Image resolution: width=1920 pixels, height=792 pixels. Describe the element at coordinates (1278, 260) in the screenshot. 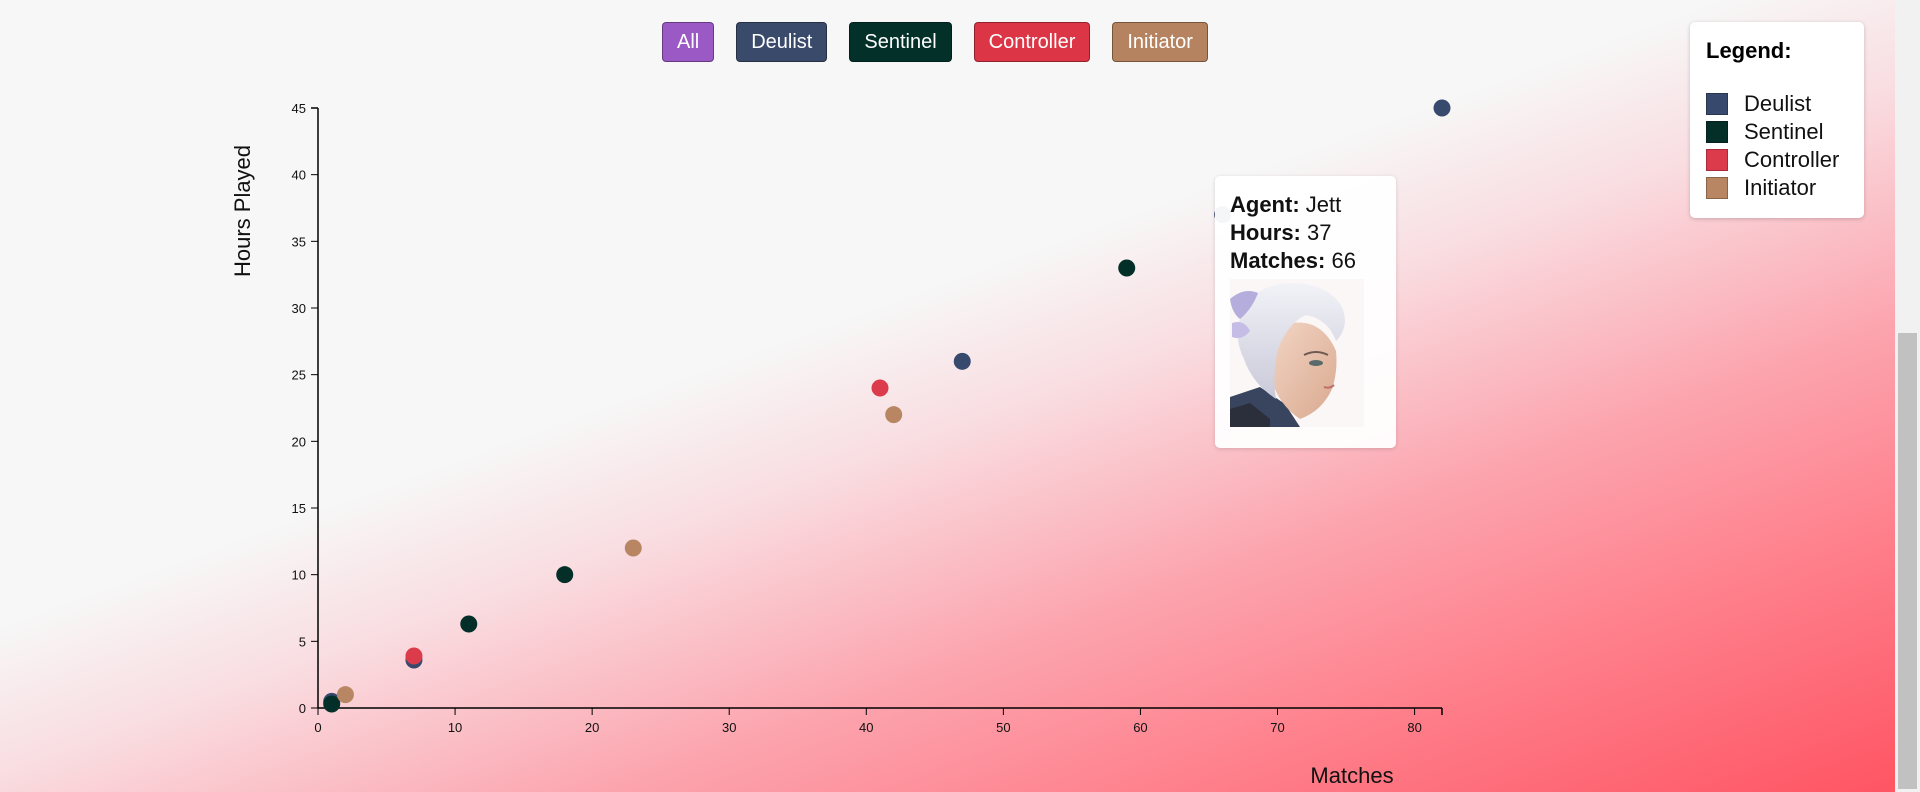

I see `tooltip-matches-label: Matches:` at that location.